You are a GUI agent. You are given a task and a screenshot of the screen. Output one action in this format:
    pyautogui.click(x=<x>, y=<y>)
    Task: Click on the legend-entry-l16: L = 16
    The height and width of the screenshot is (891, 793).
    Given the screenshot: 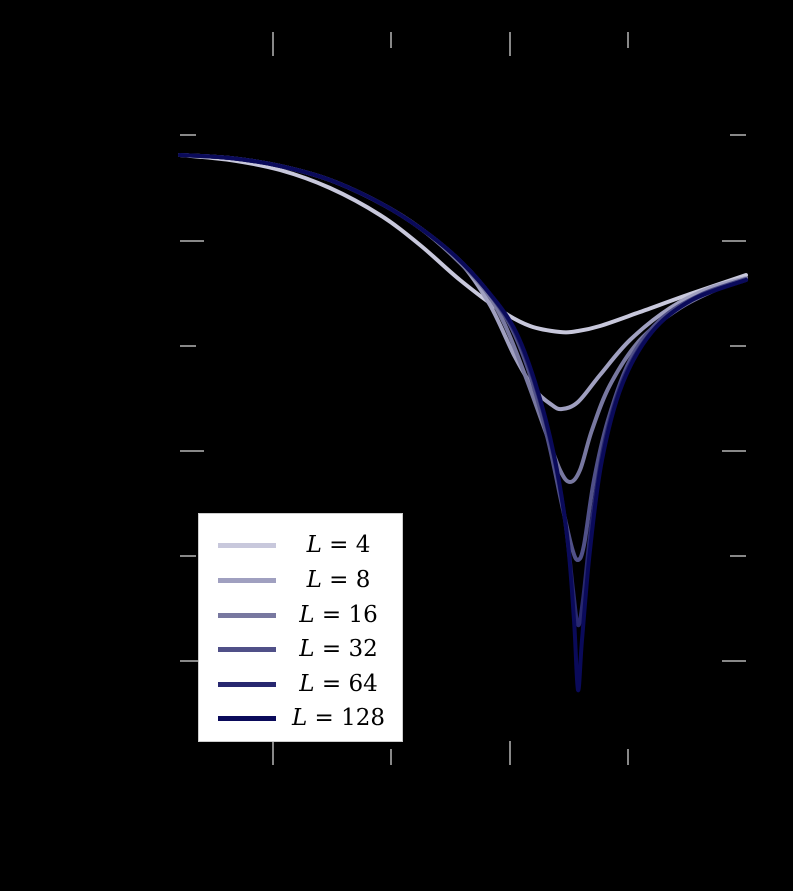 What is the action you would take?
    pyautogui.click(x=301, y=615)
    